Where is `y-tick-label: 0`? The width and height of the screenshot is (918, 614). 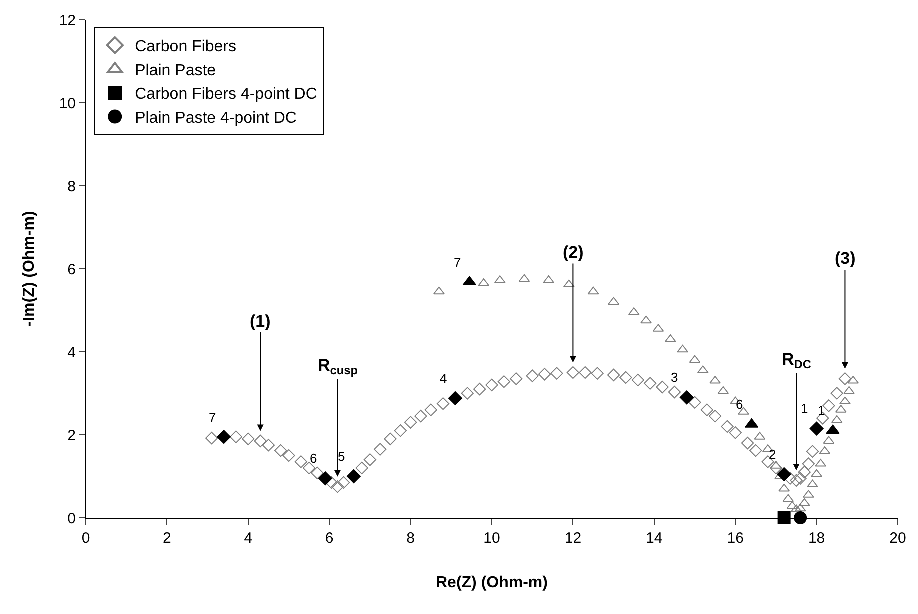
y-tick-label: 0 is located at coordinates (72, 519).